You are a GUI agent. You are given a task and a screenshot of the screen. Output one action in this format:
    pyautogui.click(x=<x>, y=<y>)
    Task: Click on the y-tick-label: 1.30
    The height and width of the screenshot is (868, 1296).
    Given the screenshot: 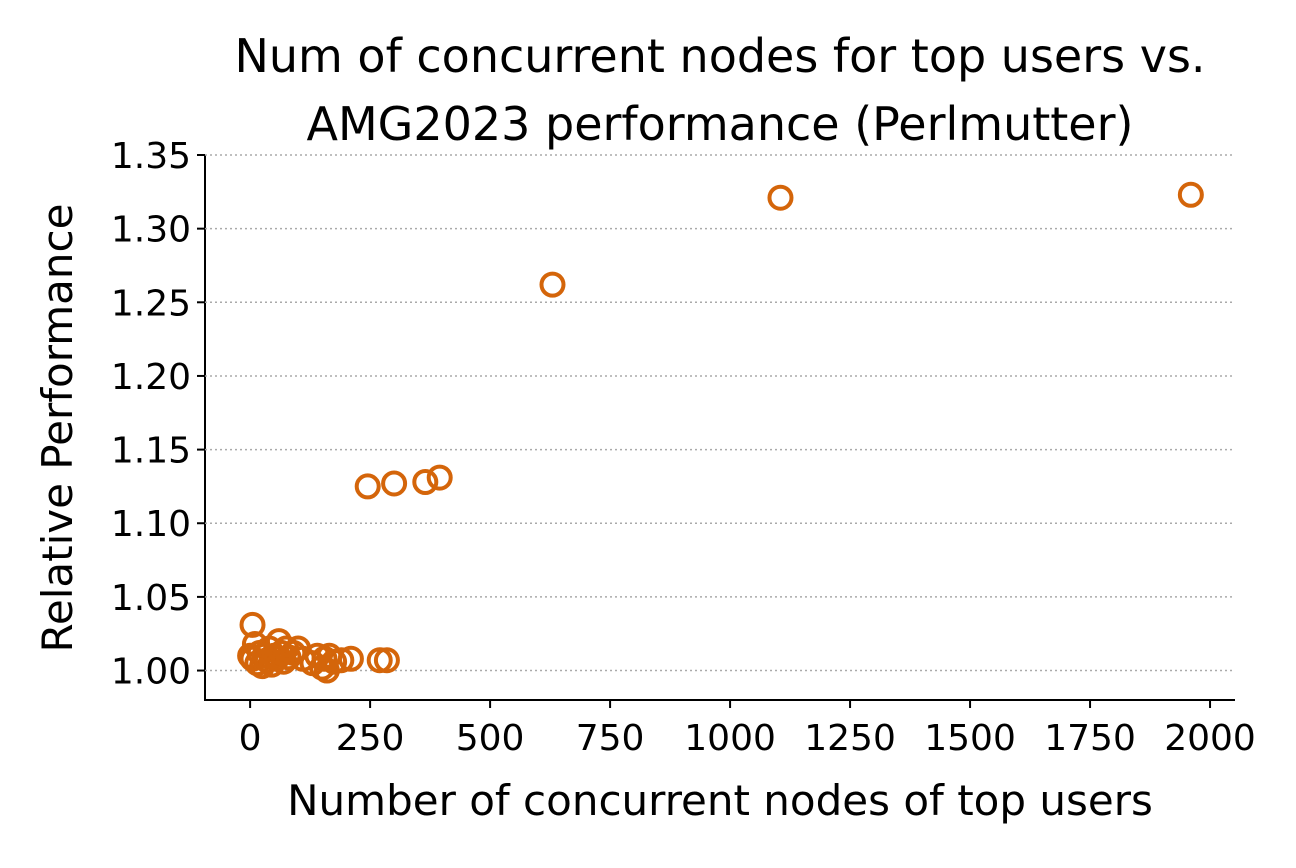 What is the action you would take?
    pyautogui.click(x=151, y=230)
    